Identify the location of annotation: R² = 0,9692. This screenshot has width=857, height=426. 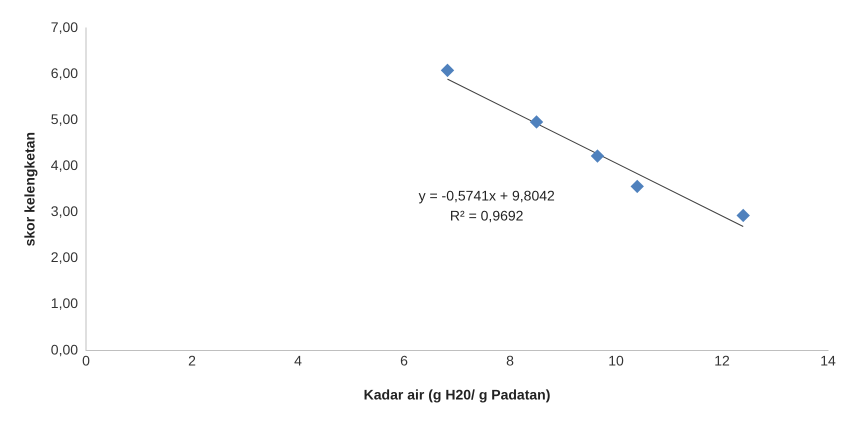
(487, 215).